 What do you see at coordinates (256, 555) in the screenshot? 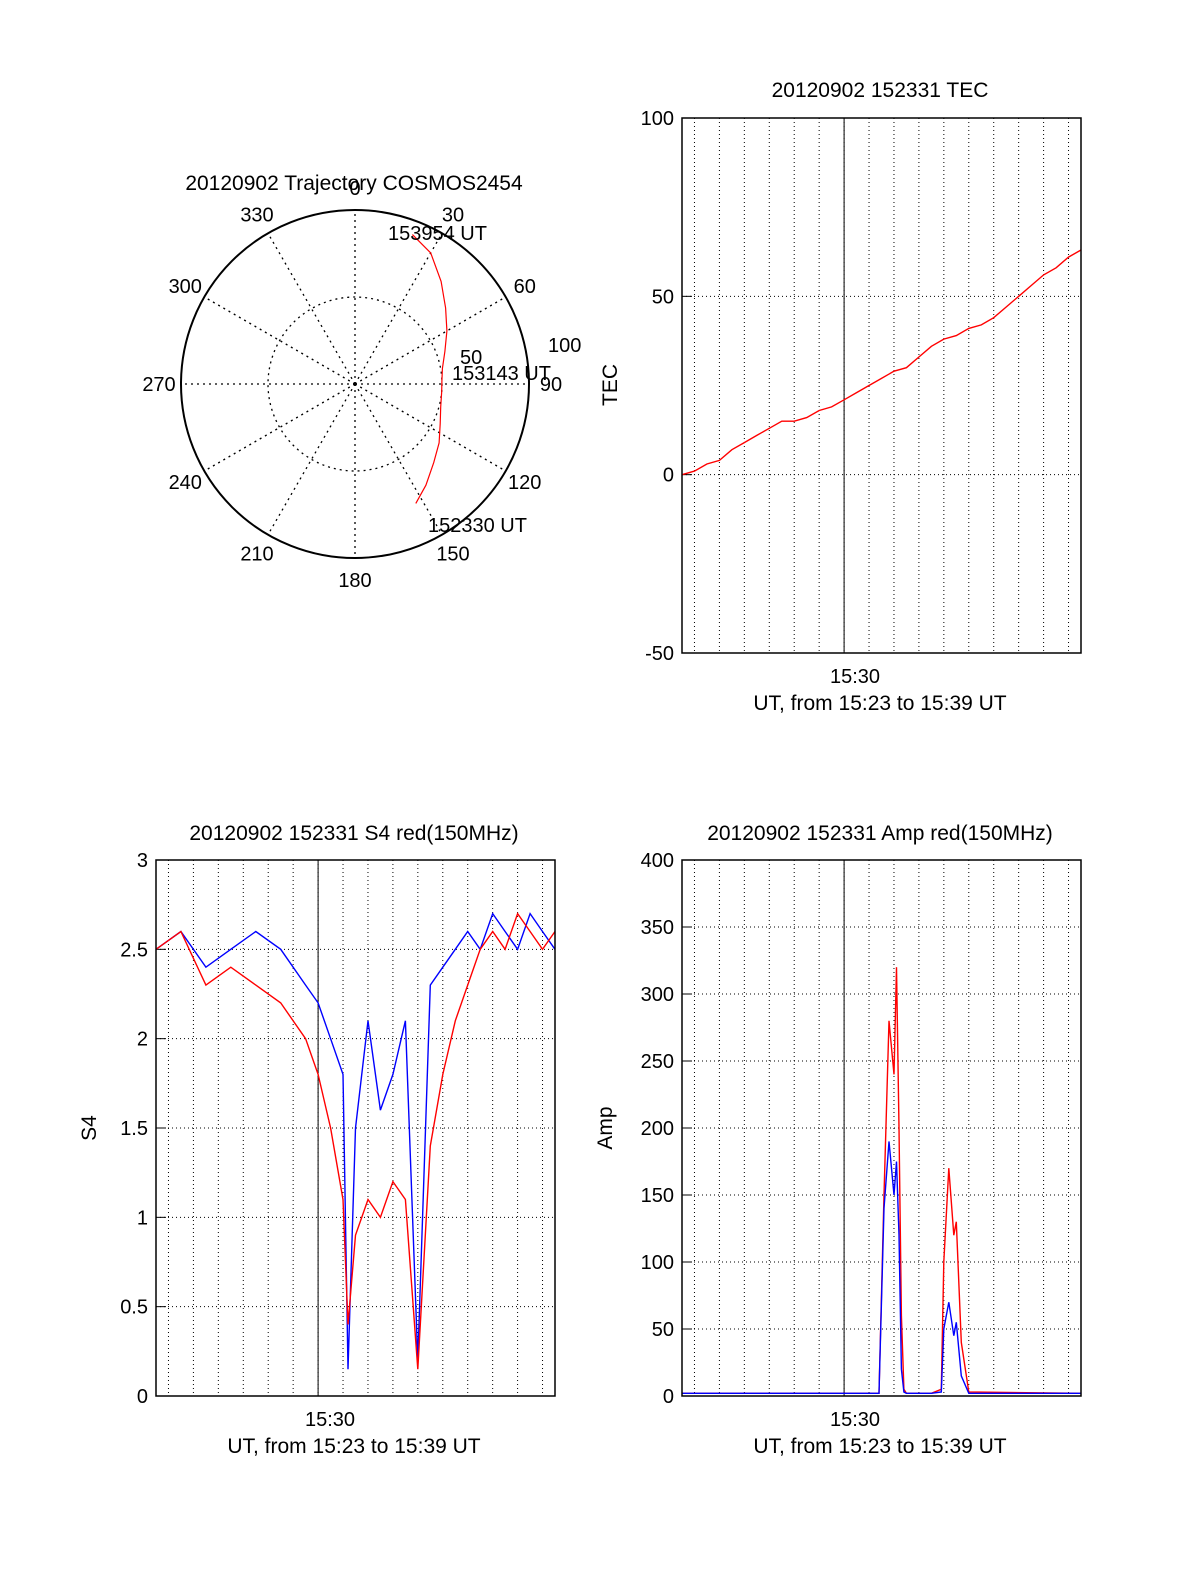
I see `azimuth-label: 210` at bounding box center [256, 555].